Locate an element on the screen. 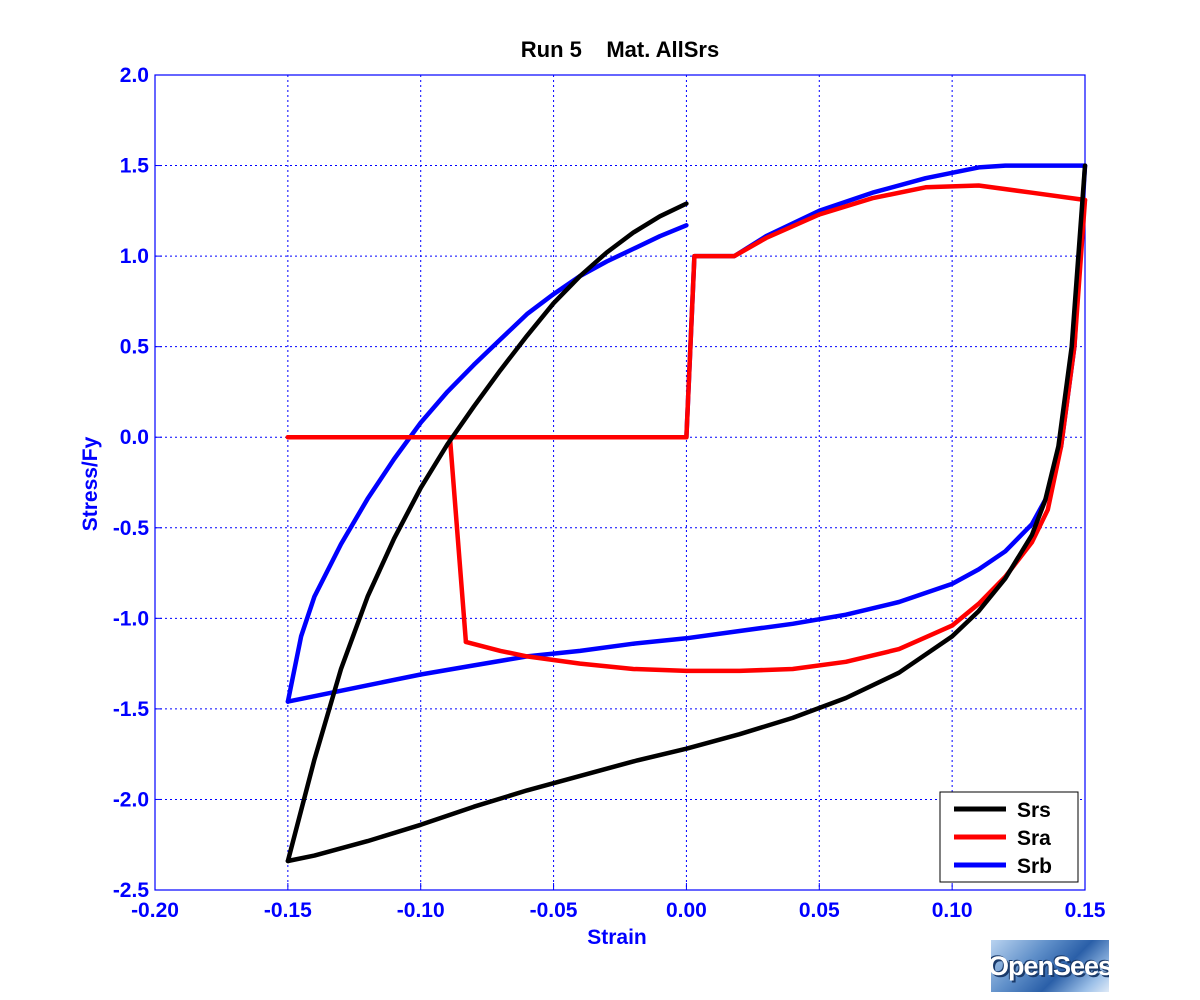 Image resolution: width=1200 pixels, height=1000 pixels. x-tick-label: -0.10 is located at coordinates (421, 910).